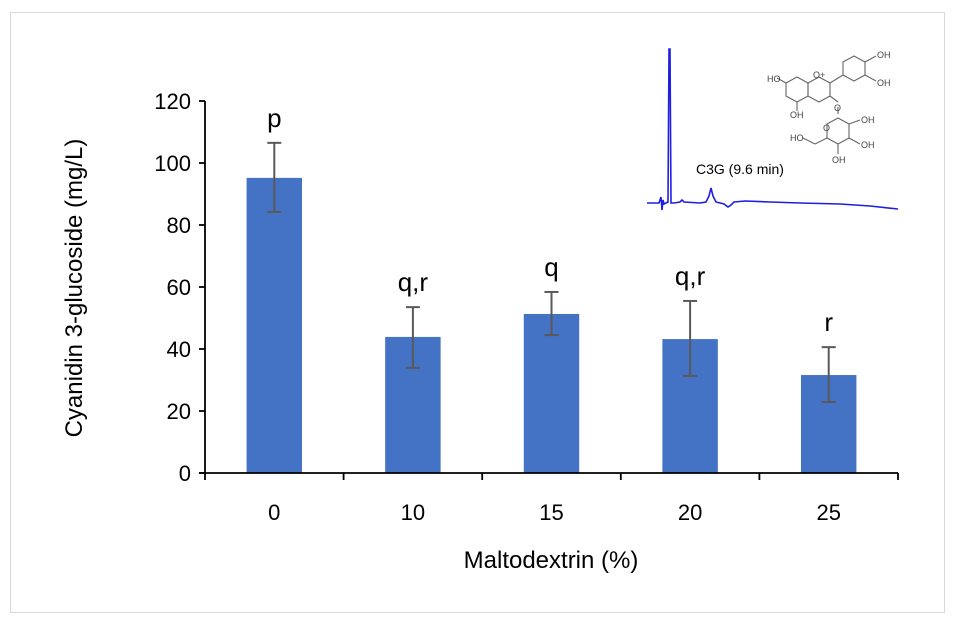  I want to click on chromatogram-trace, so click(773, 129).